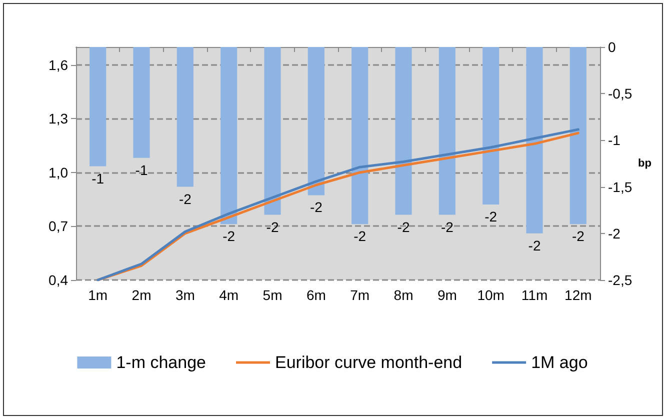 The height and width of the screenshot is (419, 666). Describe the element at coordinates (98, 295) in the screenshot. I see `x-tick-label: 1m` at that location.